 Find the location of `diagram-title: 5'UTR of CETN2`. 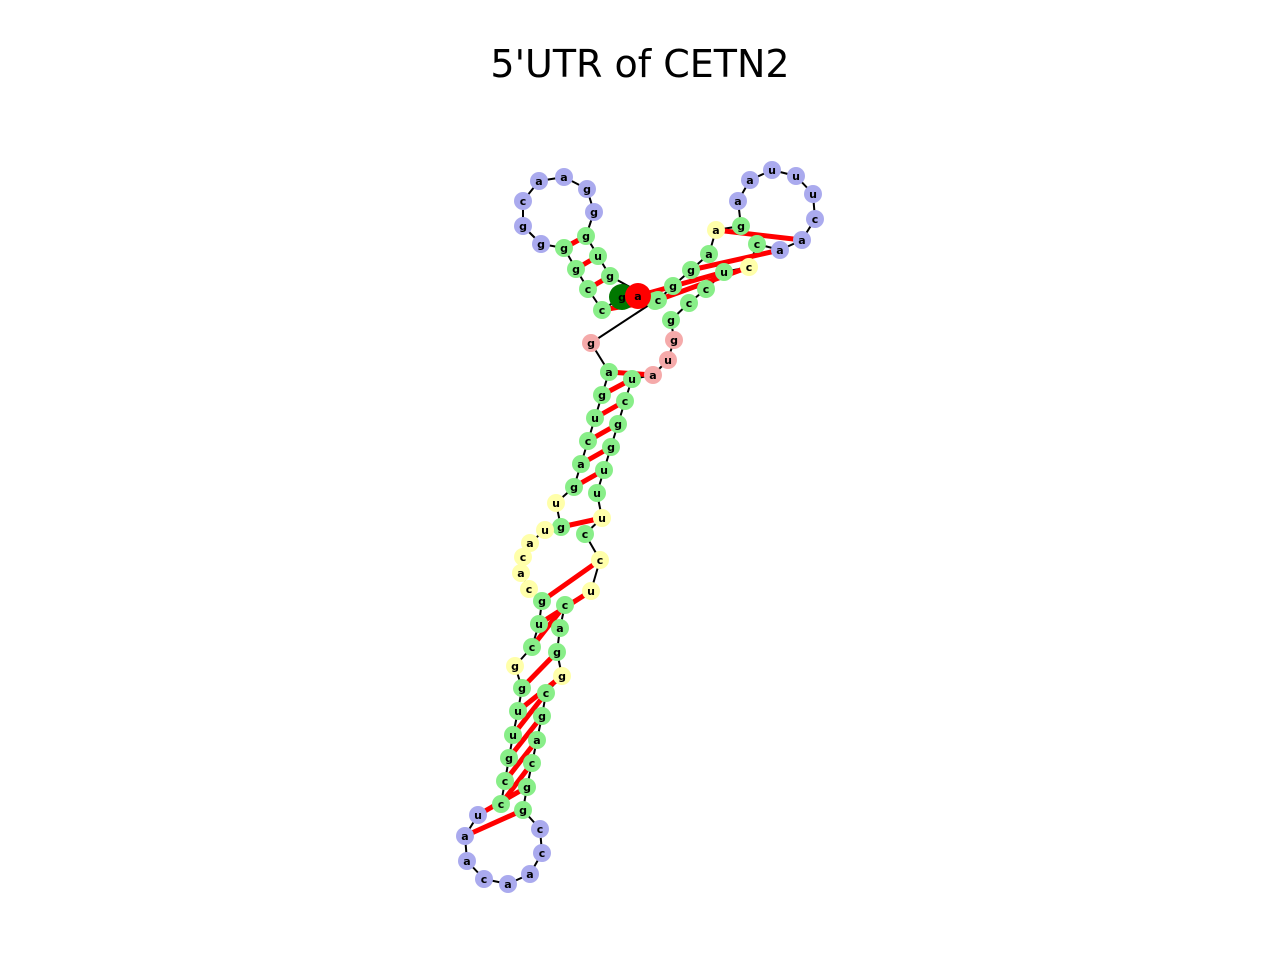

diagram-title: 5'UTR of CETN2 is located at coordinates (640, 64).